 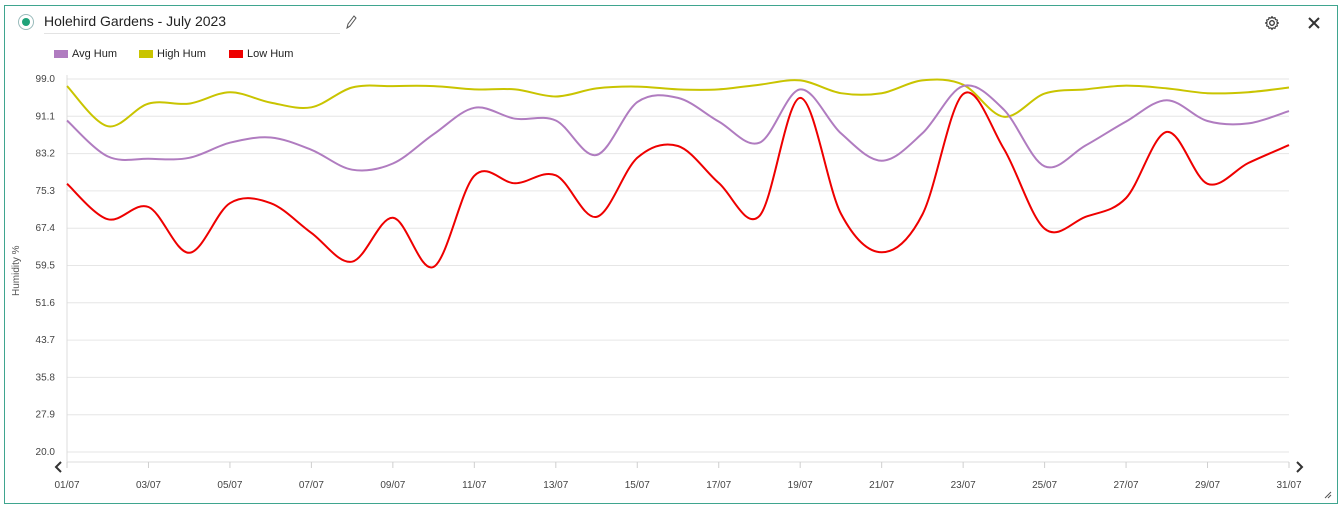 I want to click on legend-label-low: Low Hum, so click(x=270, y=54).